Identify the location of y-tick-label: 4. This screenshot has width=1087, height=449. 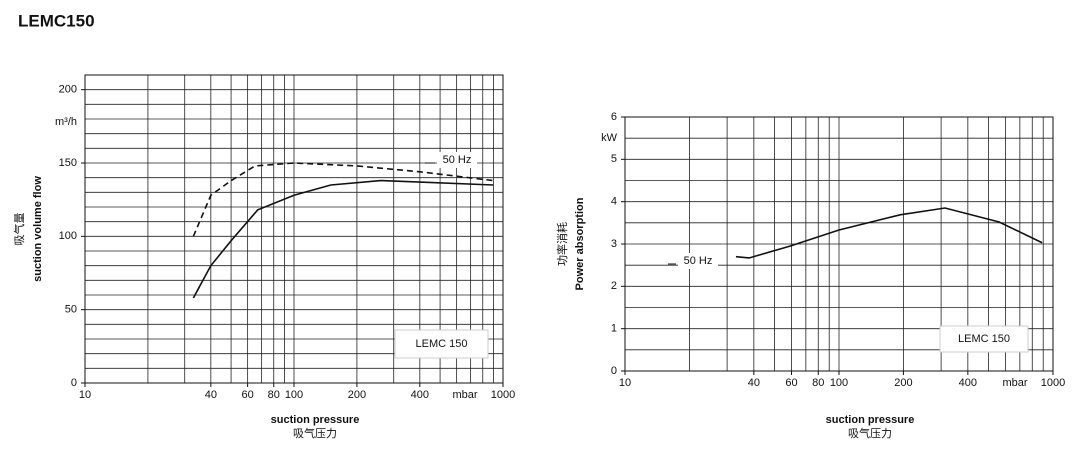
(614, 202).